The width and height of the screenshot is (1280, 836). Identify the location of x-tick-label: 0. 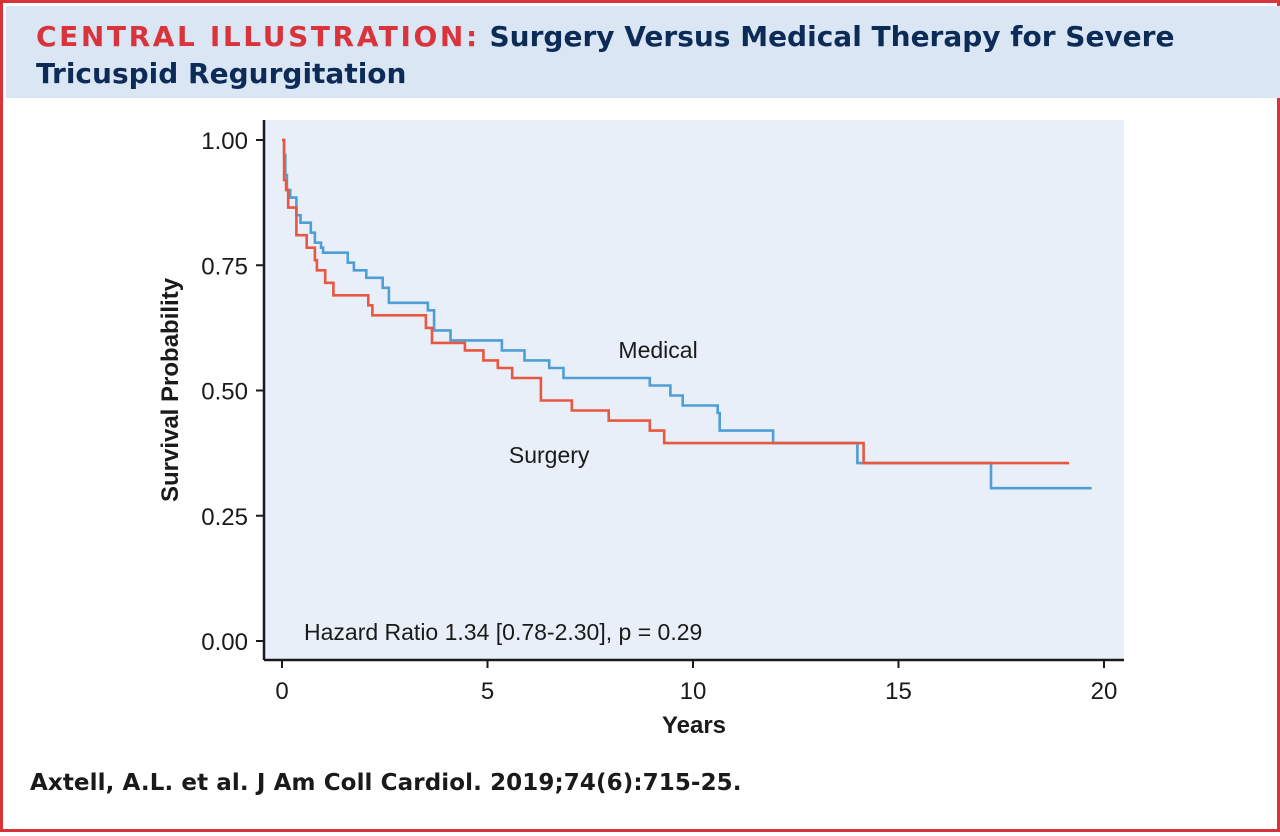
(281, 691).